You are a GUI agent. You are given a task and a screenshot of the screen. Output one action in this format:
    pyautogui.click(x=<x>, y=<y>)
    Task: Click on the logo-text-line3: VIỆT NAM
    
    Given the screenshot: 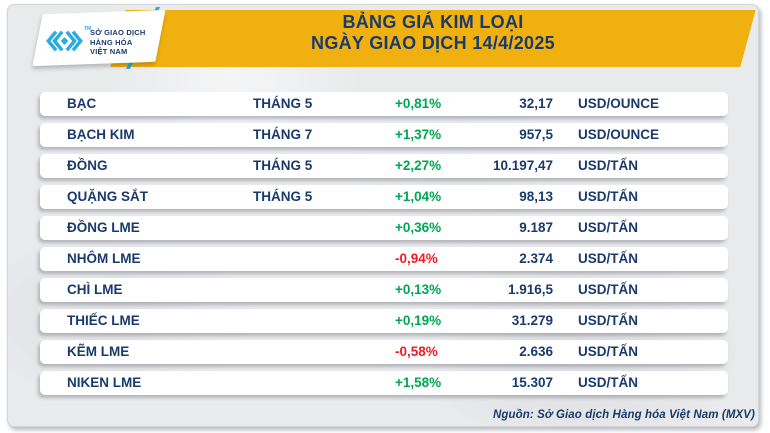 What is the action you would take?
    pyautogui.click(x=109, y=51)
    